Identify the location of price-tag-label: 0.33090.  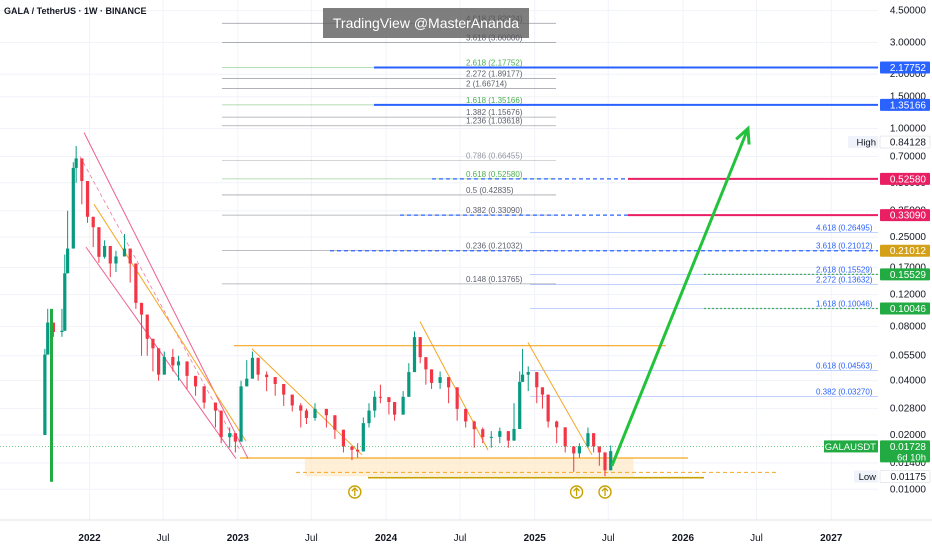
(908, 216).